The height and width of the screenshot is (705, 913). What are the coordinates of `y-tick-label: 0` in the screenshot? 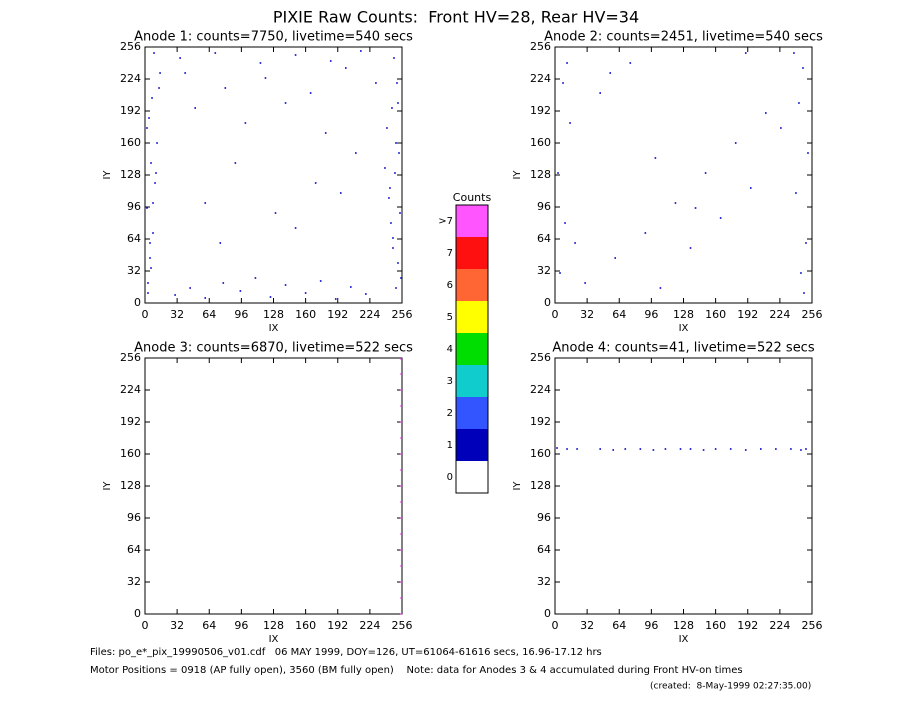 It's located at (547, 302).